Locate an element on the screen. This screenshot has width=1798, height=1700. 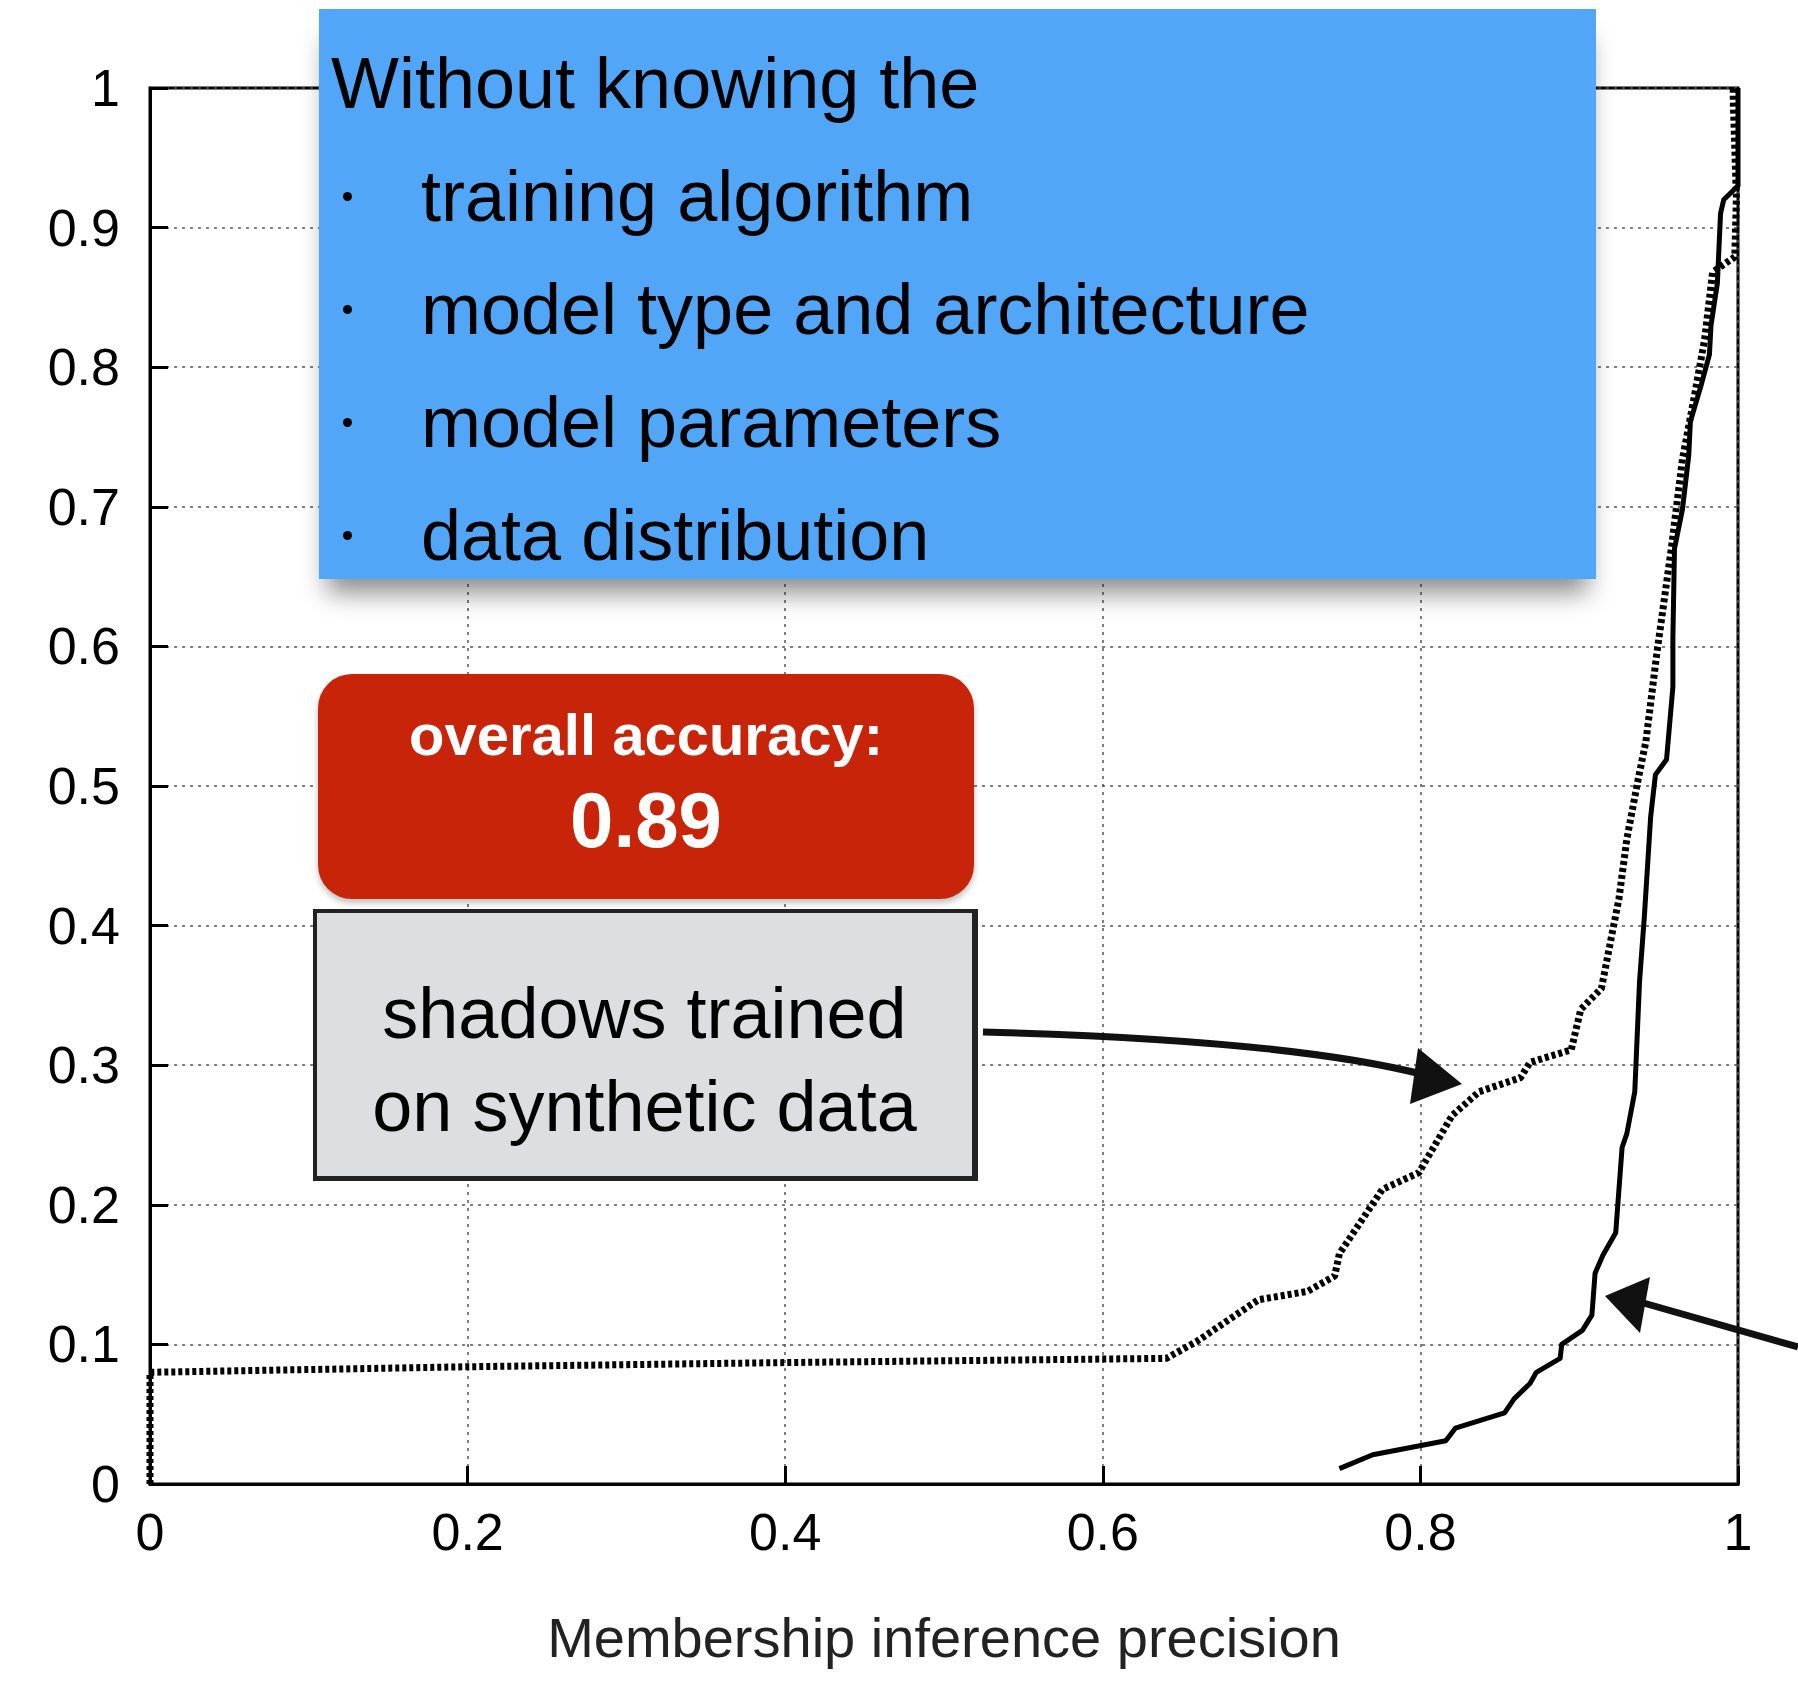
y-tick-label: 0.2 is located at coordinates (83, 1204).